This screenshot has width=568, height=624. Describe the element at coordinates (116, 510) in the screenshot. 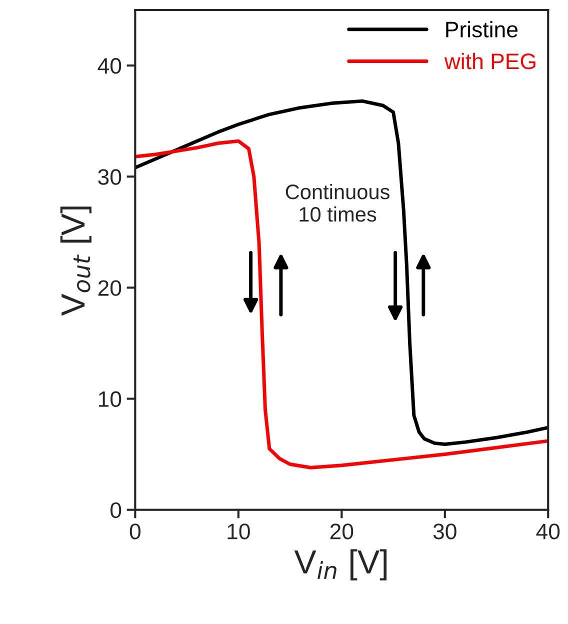

I see `y-tick-label: 0` at that location.